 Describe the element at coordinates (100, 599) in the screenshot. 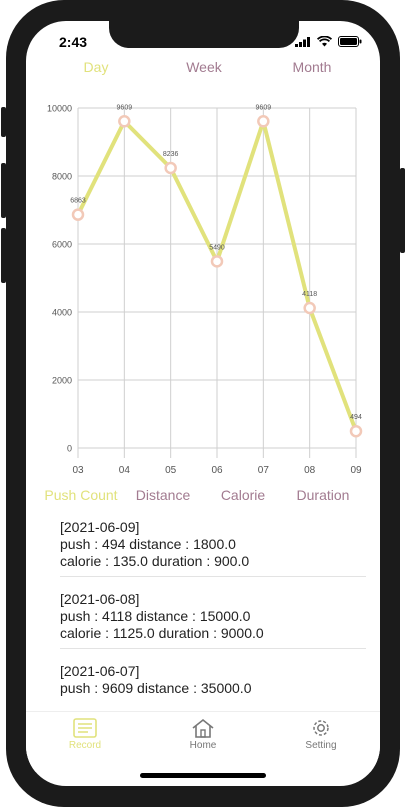

I see `record-date: [2021-06-08]` at that location.